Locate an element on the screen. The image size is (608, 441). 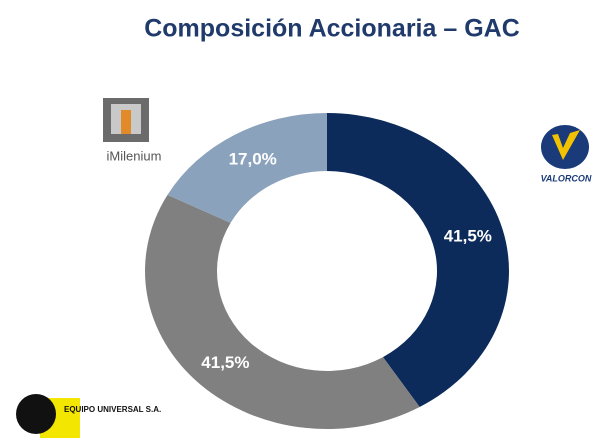
chart-title: Composición Accionaria – GAC is located at coordinates (332, 29).